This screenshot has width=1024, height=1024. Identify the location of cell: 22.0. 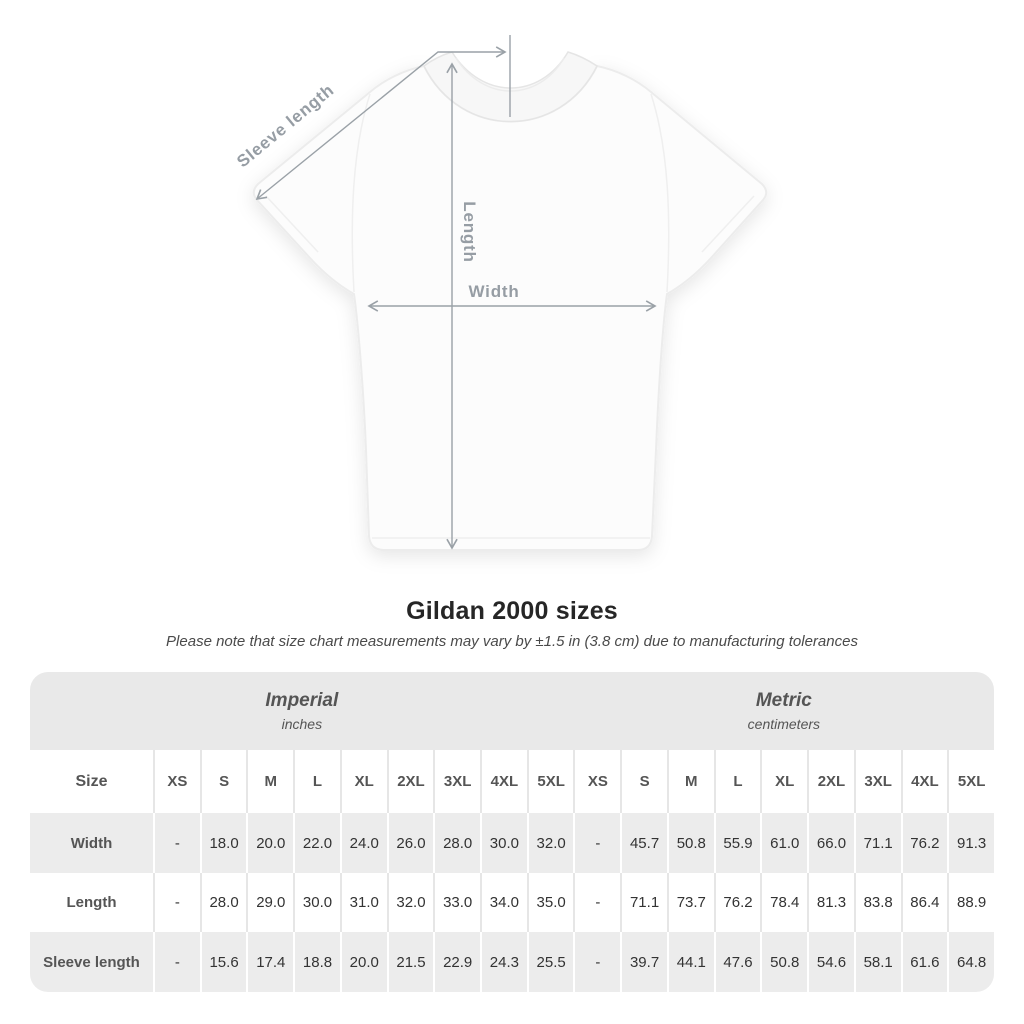
(316, 843).